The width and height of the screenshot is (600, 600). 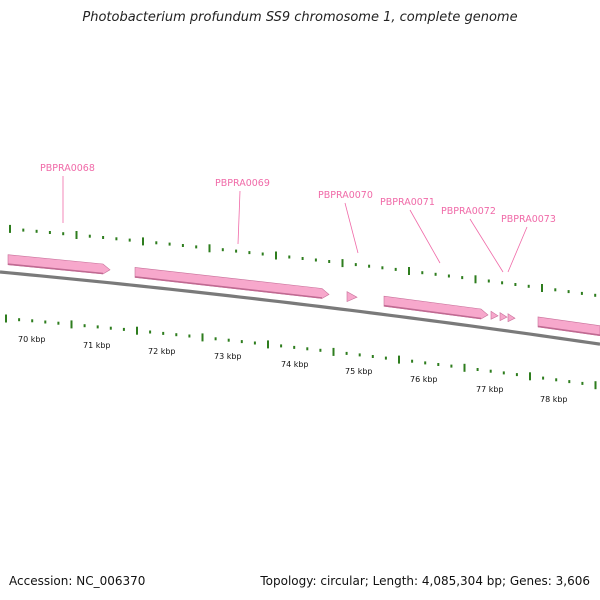 I want to click on gene-label: PBPRA0072, so click(x=468, y=211).